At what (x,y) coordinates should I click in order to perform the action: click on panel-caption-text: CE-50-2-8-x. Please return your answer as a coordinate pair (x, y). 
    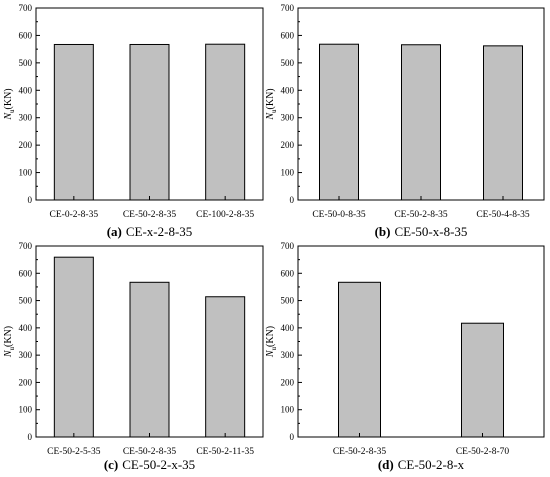
    Looking at the image, I should click on (431, 464).